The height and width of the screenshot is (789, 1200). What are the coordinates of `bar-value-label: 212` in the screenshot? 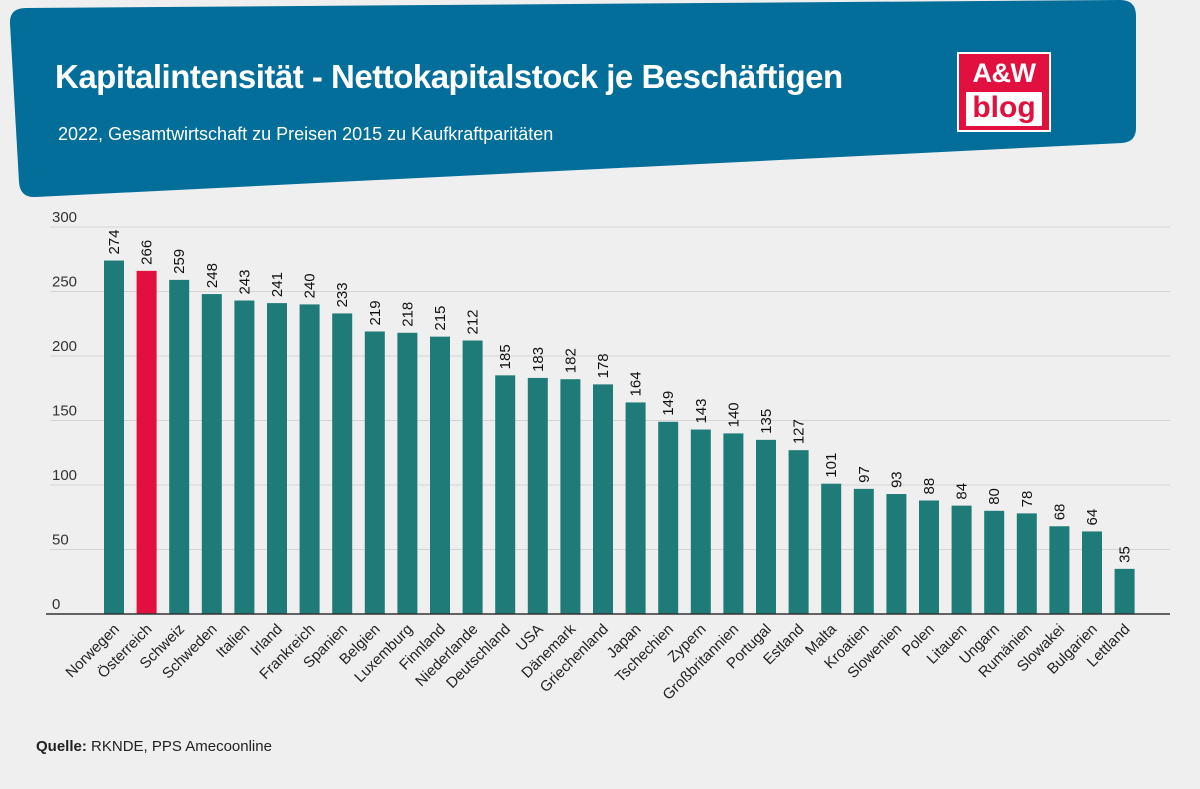 It's located at (473, 321).